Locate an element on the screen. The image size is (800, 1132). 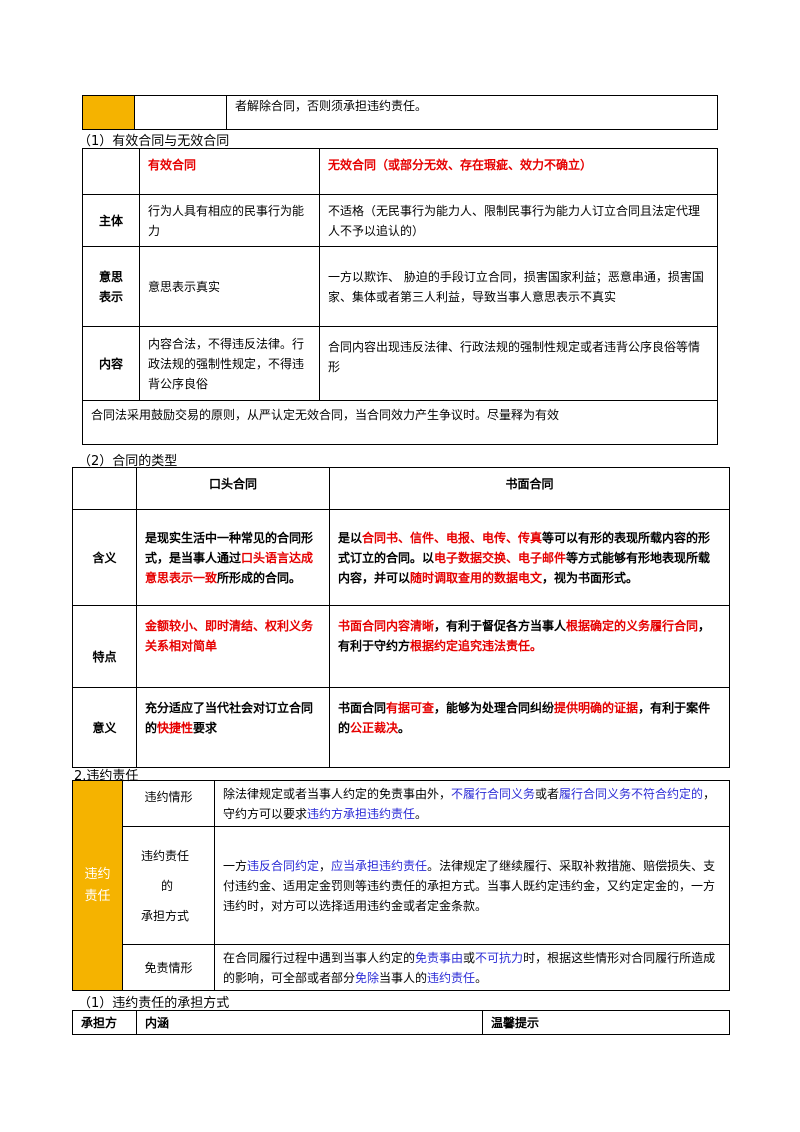
text-run: 等可以有形的表现所载内容的形式订立的合同。以 is located at coordinates (524, 547).